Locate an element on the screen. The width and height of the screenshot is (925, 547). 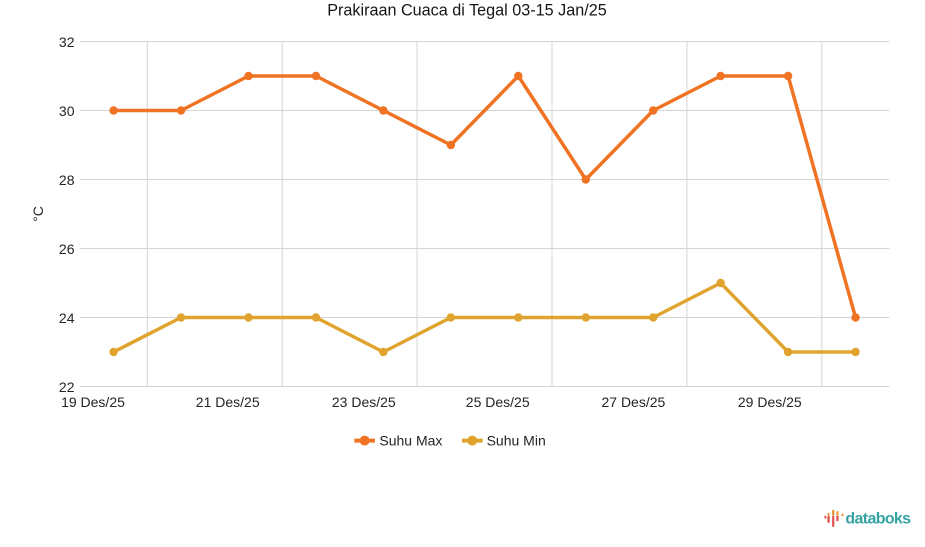
svg-text: 24 is located at coordinates (67, 318).